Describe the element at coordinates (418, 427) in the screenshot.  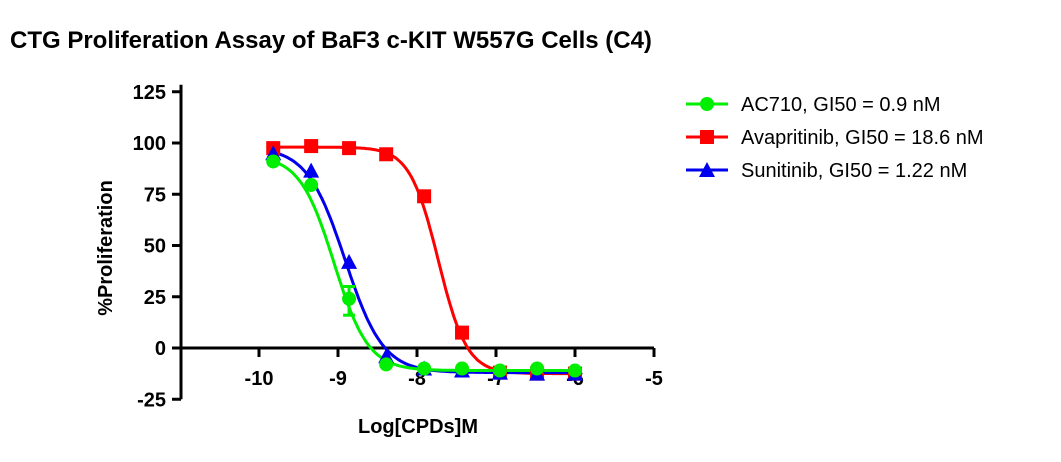
I see `x-axis-label: Log[CPDs]M` at that location.